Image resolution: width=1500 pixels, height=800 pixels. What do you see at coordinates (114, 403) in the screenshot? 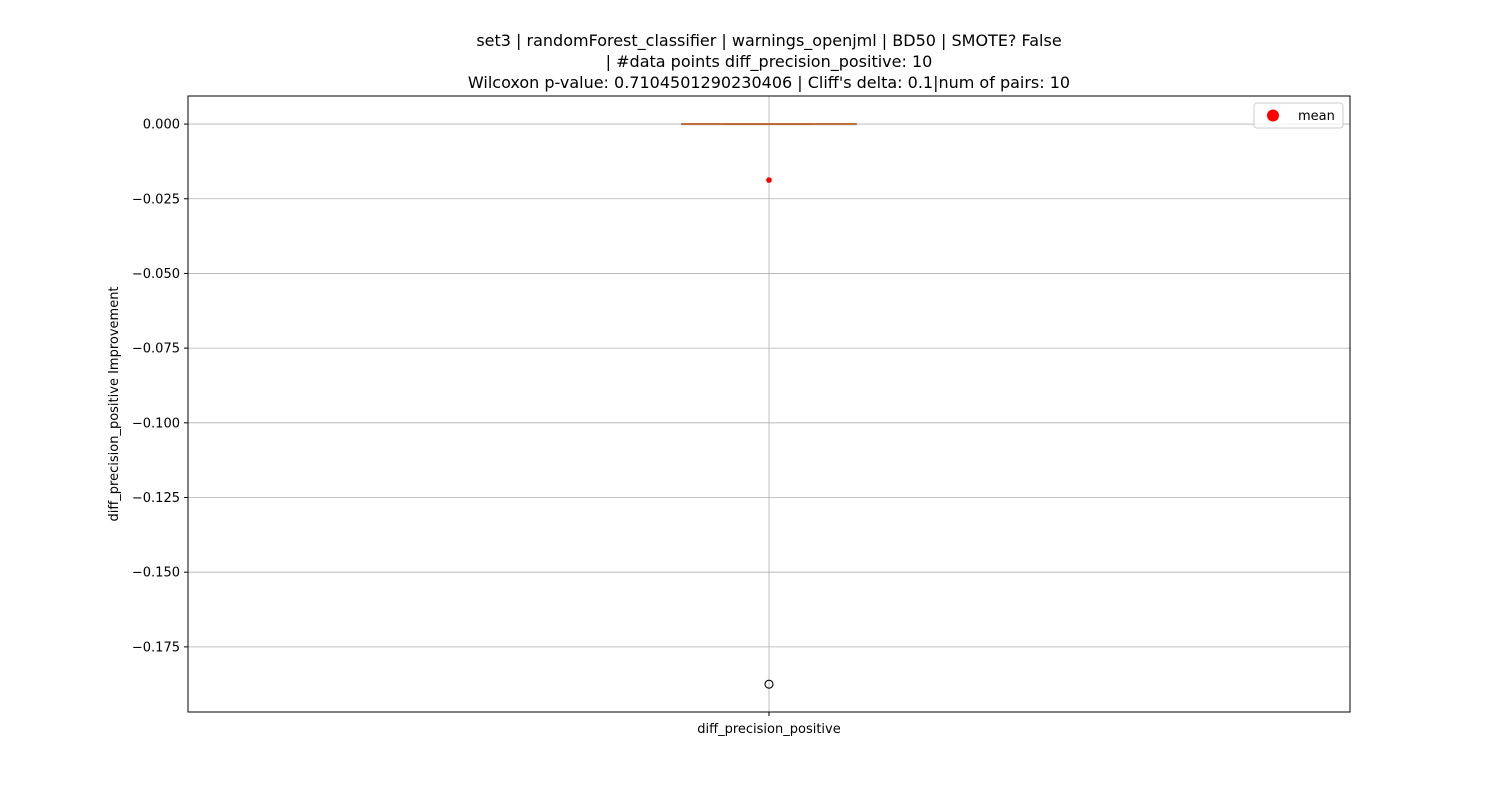
I see `y-axis-label: diff_precision_positive Improvement` at bounding box center [114, 403].